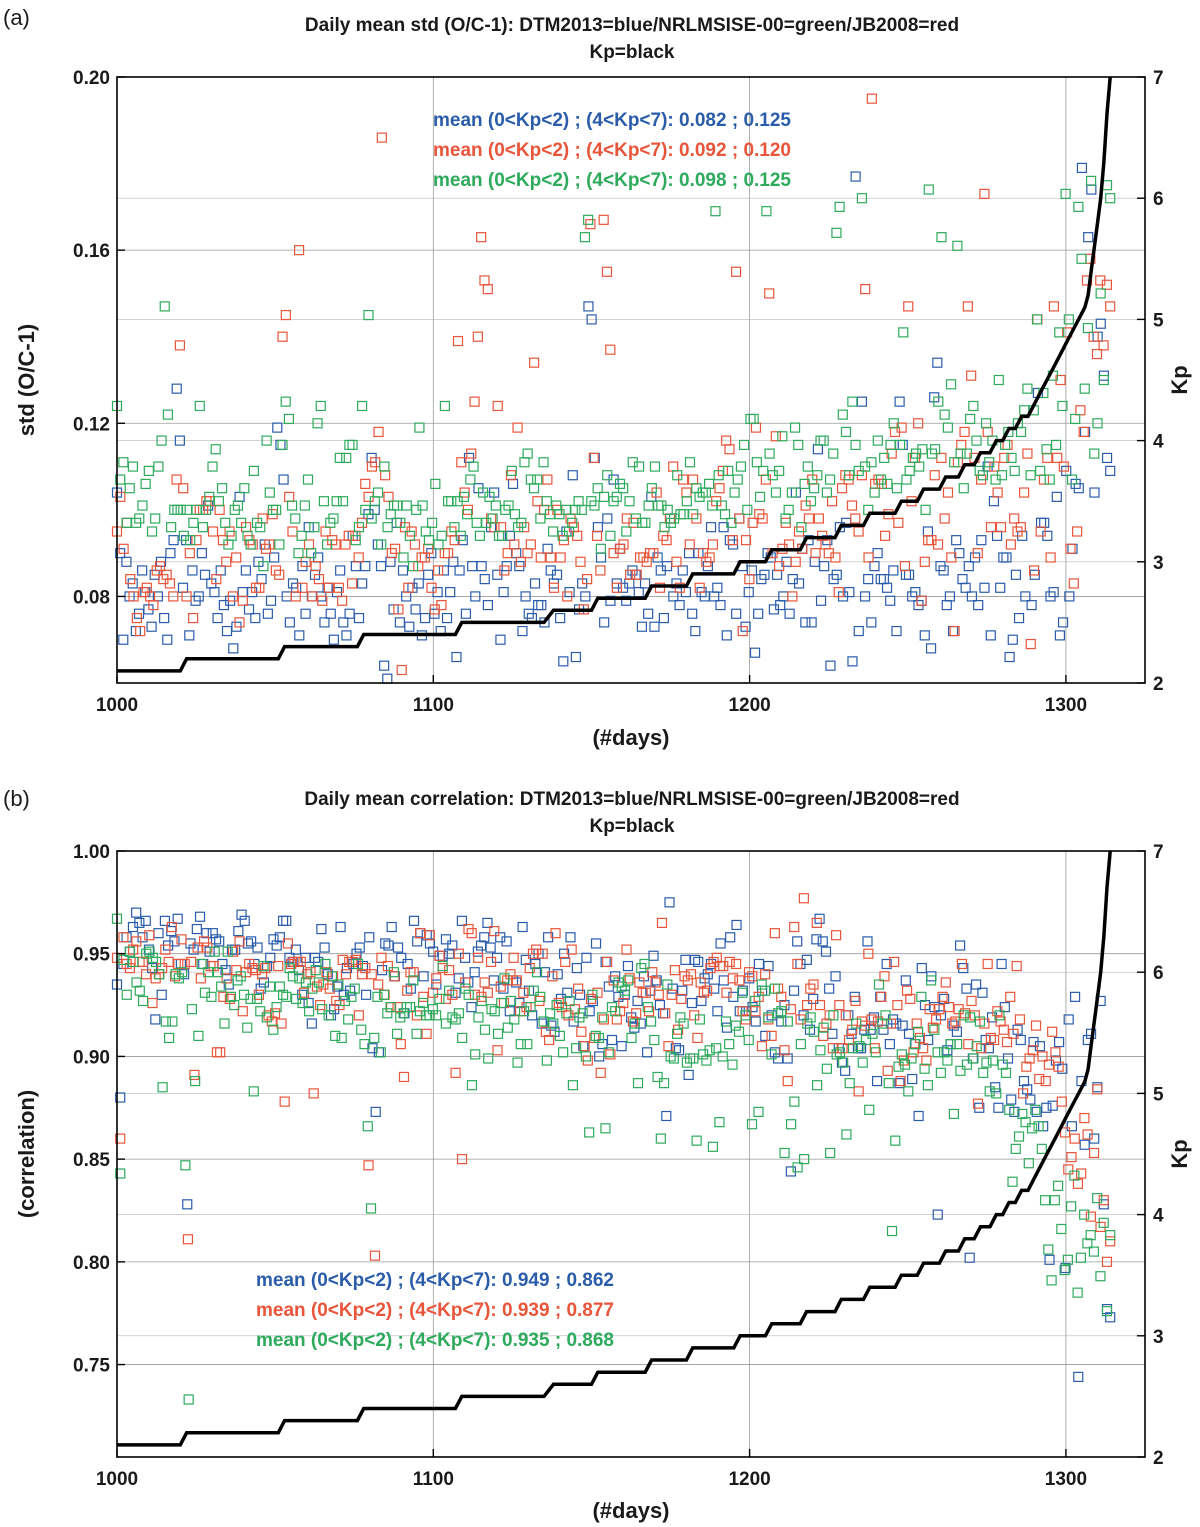 The image size is (1200, 1527). Describe the element at coordinates (91, 852) in the screenshot. I see `y-tick-label: 1.00` at that location.